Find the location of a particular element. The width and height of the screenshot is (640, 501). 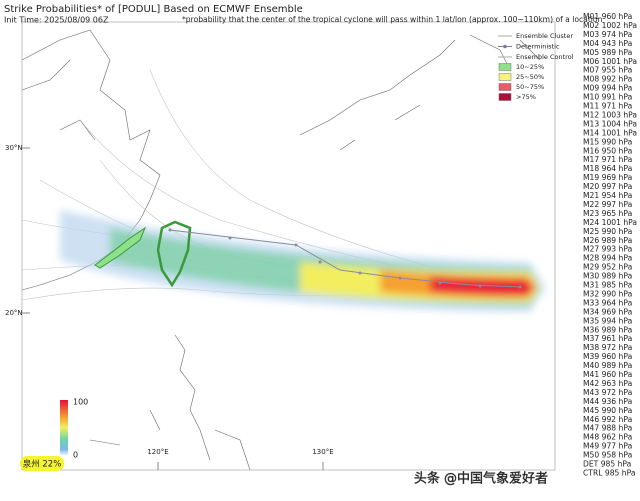

member-label: M32 990 hPa is located at coordinates (607, 293).